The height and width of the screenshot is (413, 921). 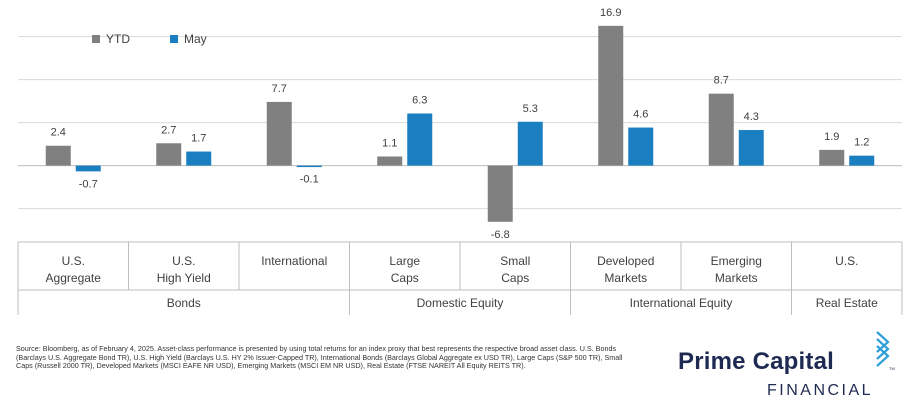 I want to click on logo-chevron-icon: TM, so click(x=885, y=351).